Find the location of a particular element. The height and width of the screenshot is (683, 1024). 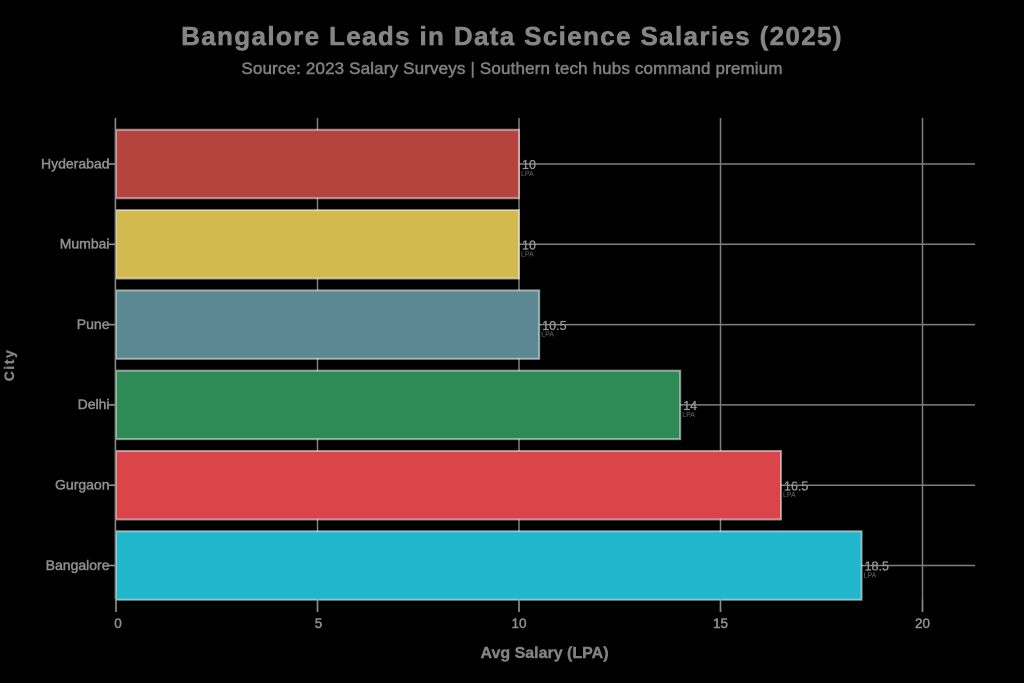

svg-text: City is located at coordinates (9, 365).